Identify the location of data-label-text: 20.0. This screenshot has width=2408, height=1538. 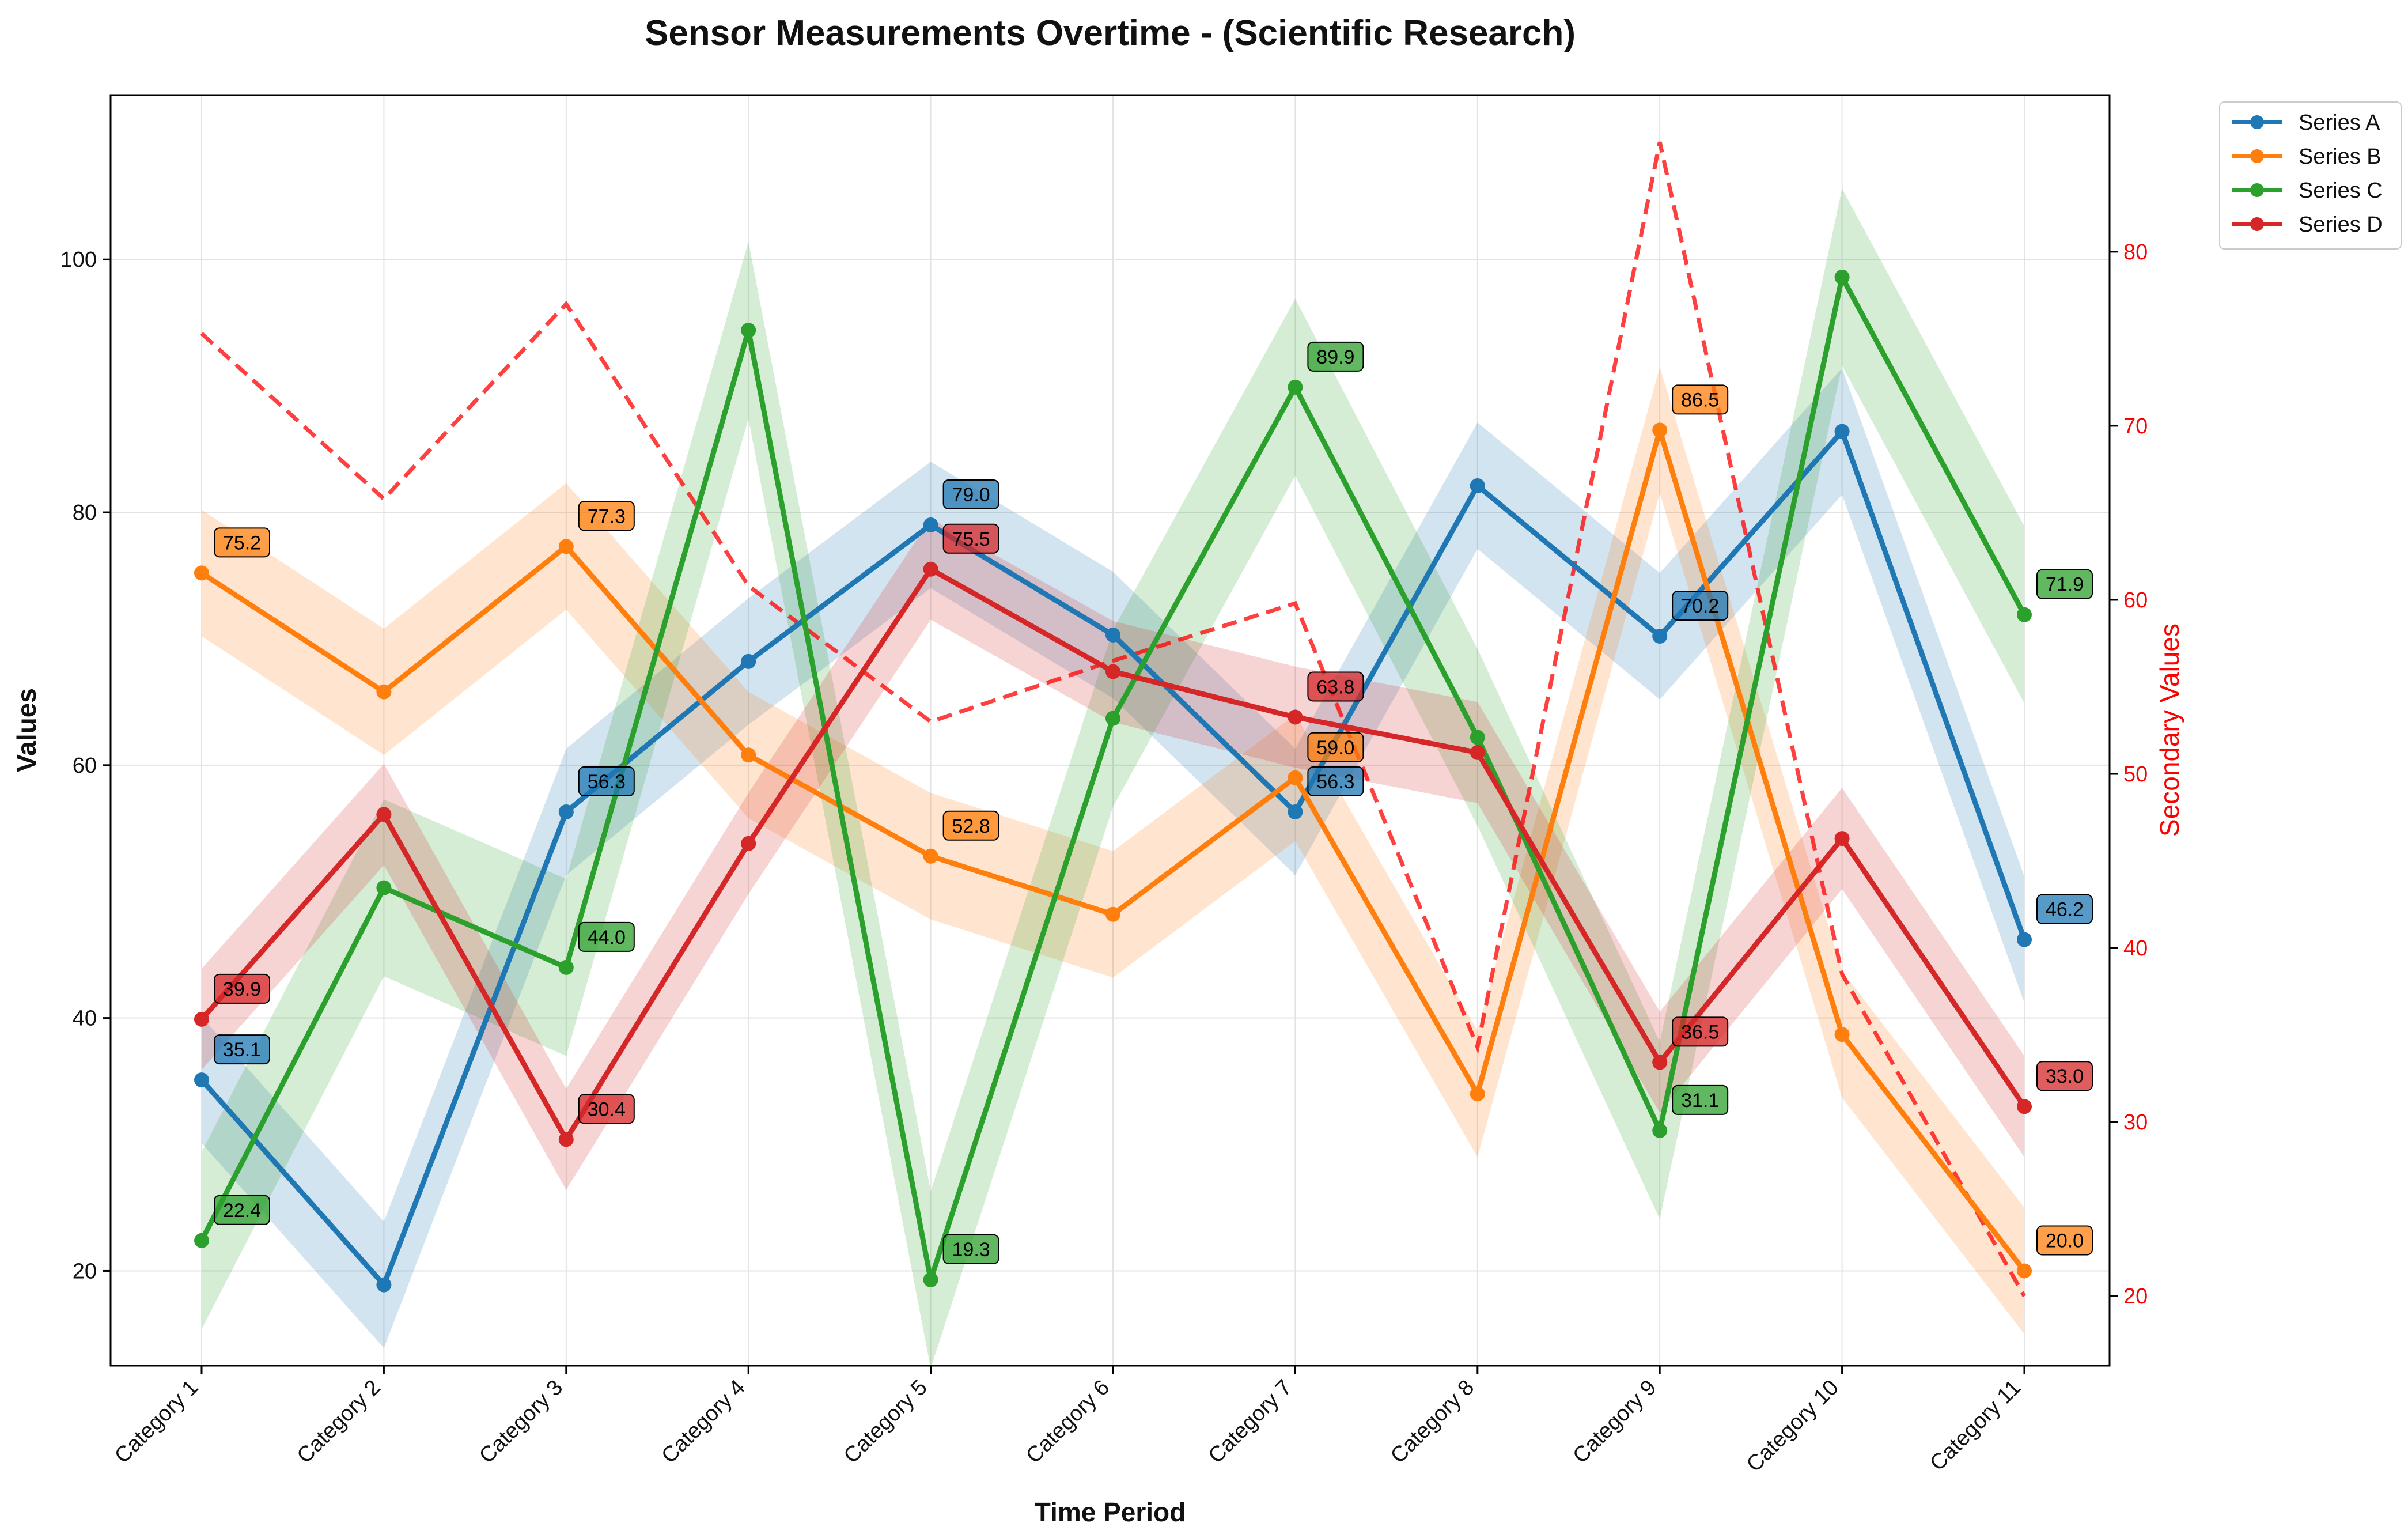
(2065, 1241).